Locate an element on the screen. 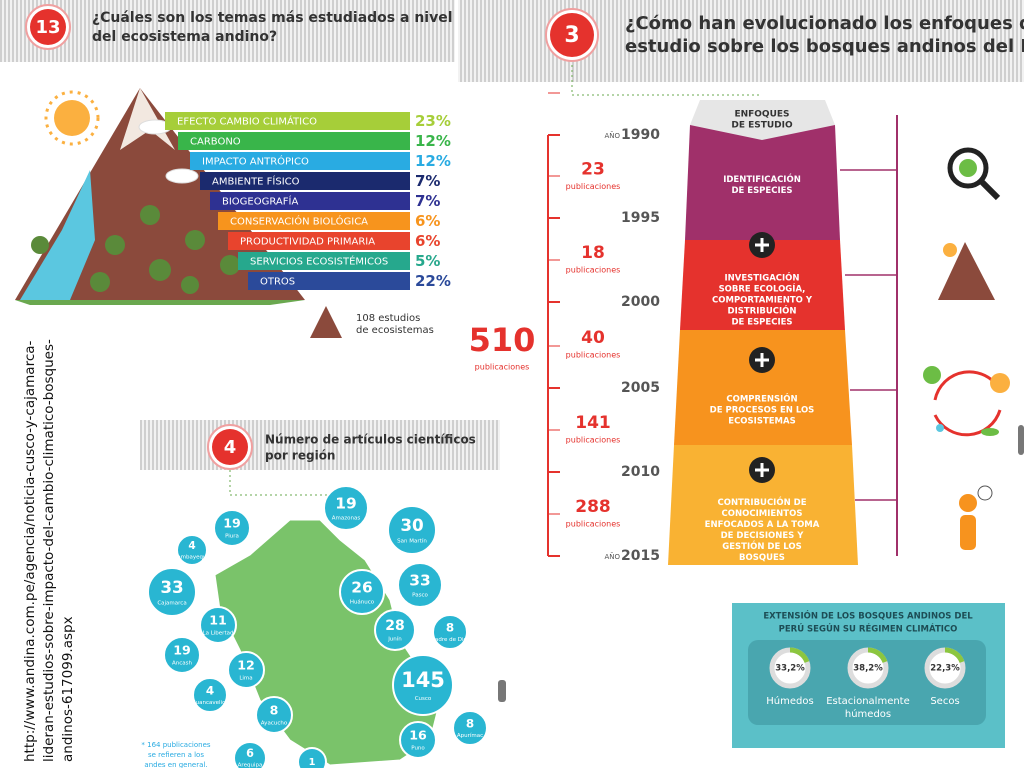 Image resolution: width=1024 pixels, height=768 pixels. stage-text: DISTRIBUCIÓN is located at coordinates (762, 311).